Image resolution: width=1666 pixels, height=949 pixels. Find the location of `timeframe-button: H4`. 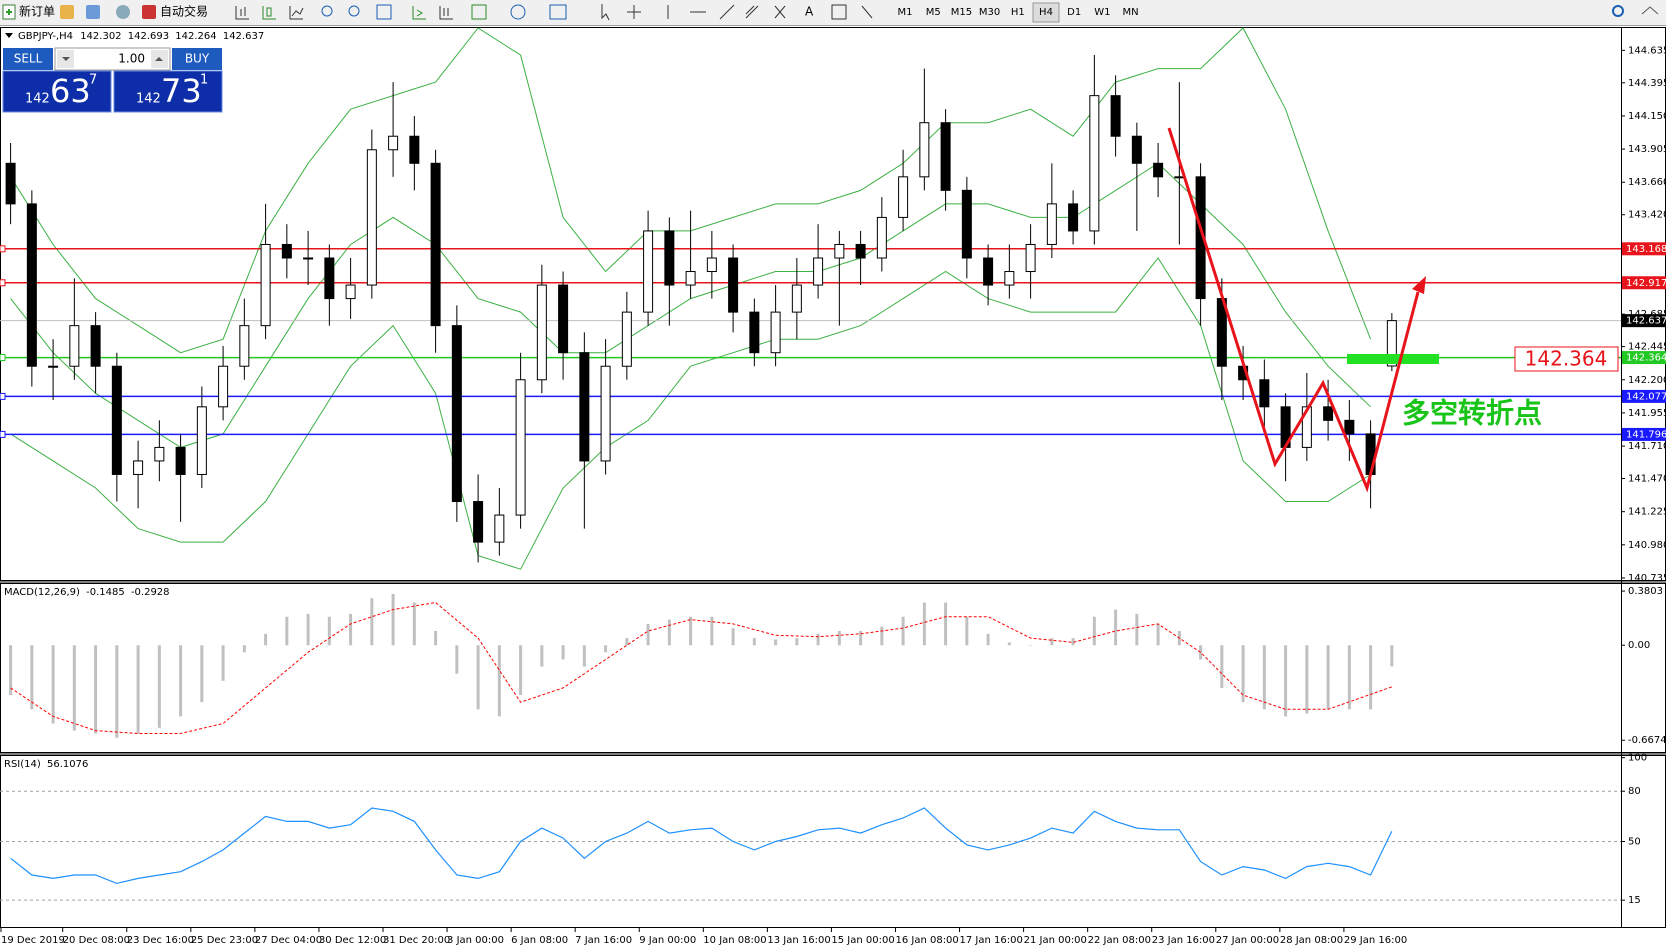

timeframe-button: H4 is located at coordinates (1046, 12).